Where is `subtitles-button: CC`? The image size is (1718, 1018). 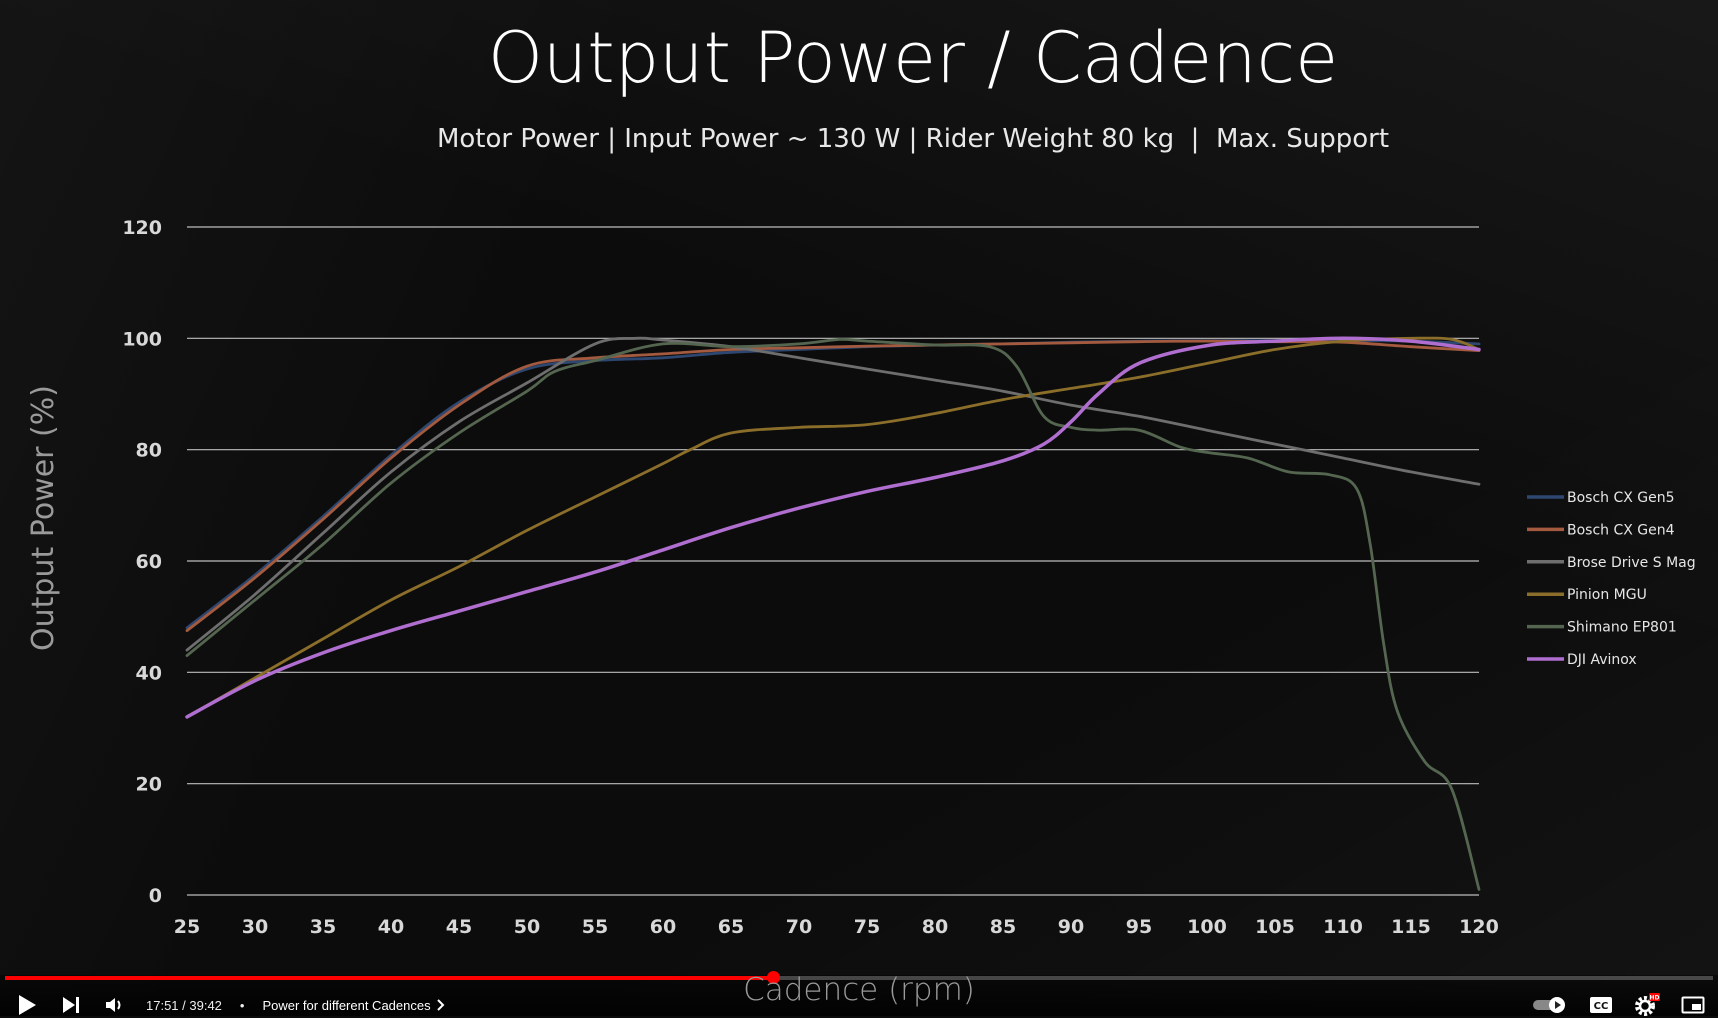 subtitles-button: CC is located at coordinates (1601, 1005).